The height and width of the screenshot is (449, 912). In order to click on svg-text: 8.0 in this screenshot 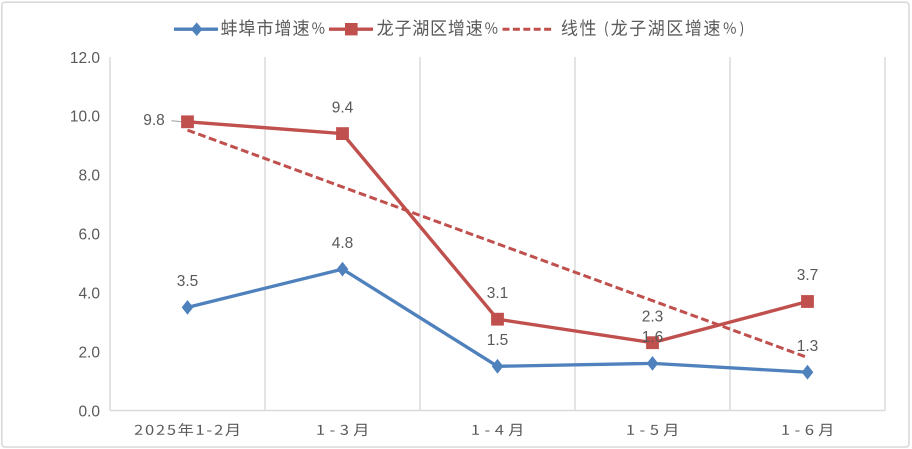, I will do `click(89, 176)`.